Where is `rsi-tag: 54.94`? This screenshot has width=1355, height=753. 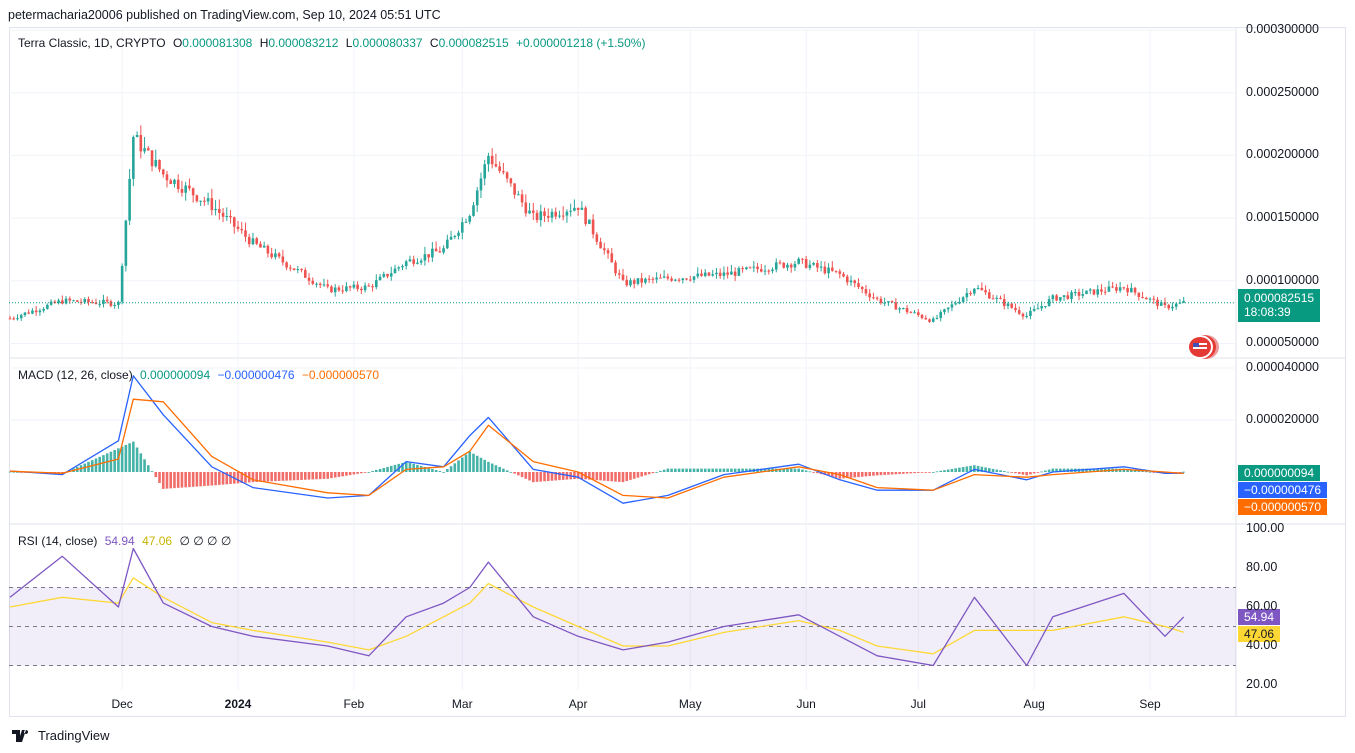
rsi-tag: 54.94 is located at coordinates (1259, 617).